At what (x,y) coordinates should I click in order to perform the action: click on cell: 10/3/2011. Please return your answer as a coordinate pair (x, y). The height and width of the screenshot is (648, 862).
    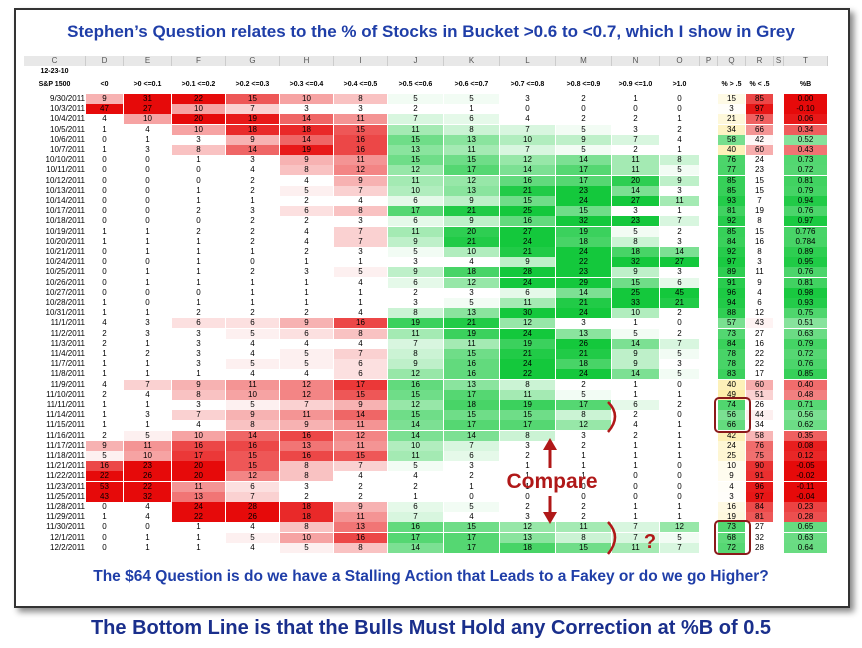
    Looking at the image, I should click on (67, 109).